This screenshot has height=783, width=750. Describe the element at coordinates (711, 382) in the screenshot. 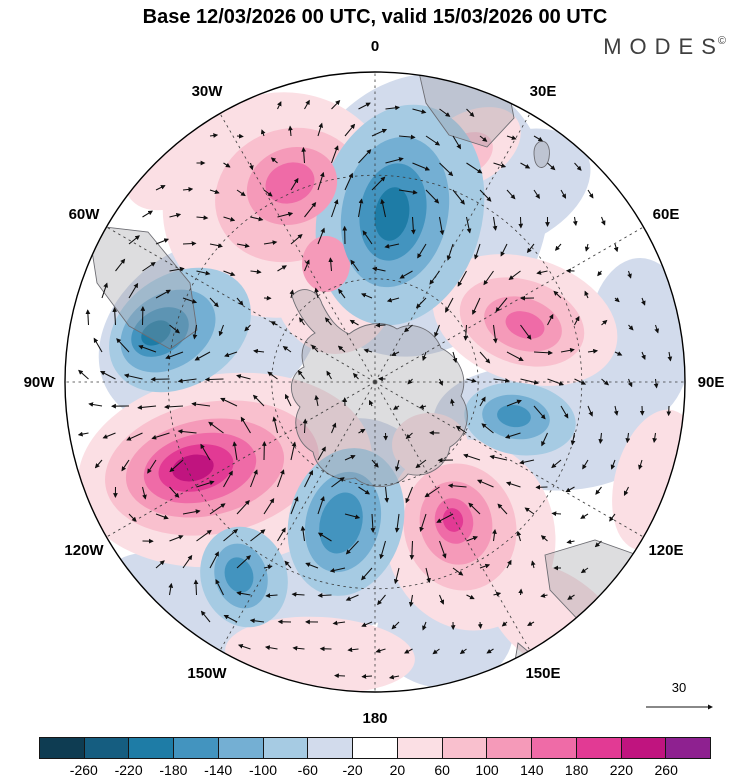

I see `longitude-label-90E: 90E` at that location.